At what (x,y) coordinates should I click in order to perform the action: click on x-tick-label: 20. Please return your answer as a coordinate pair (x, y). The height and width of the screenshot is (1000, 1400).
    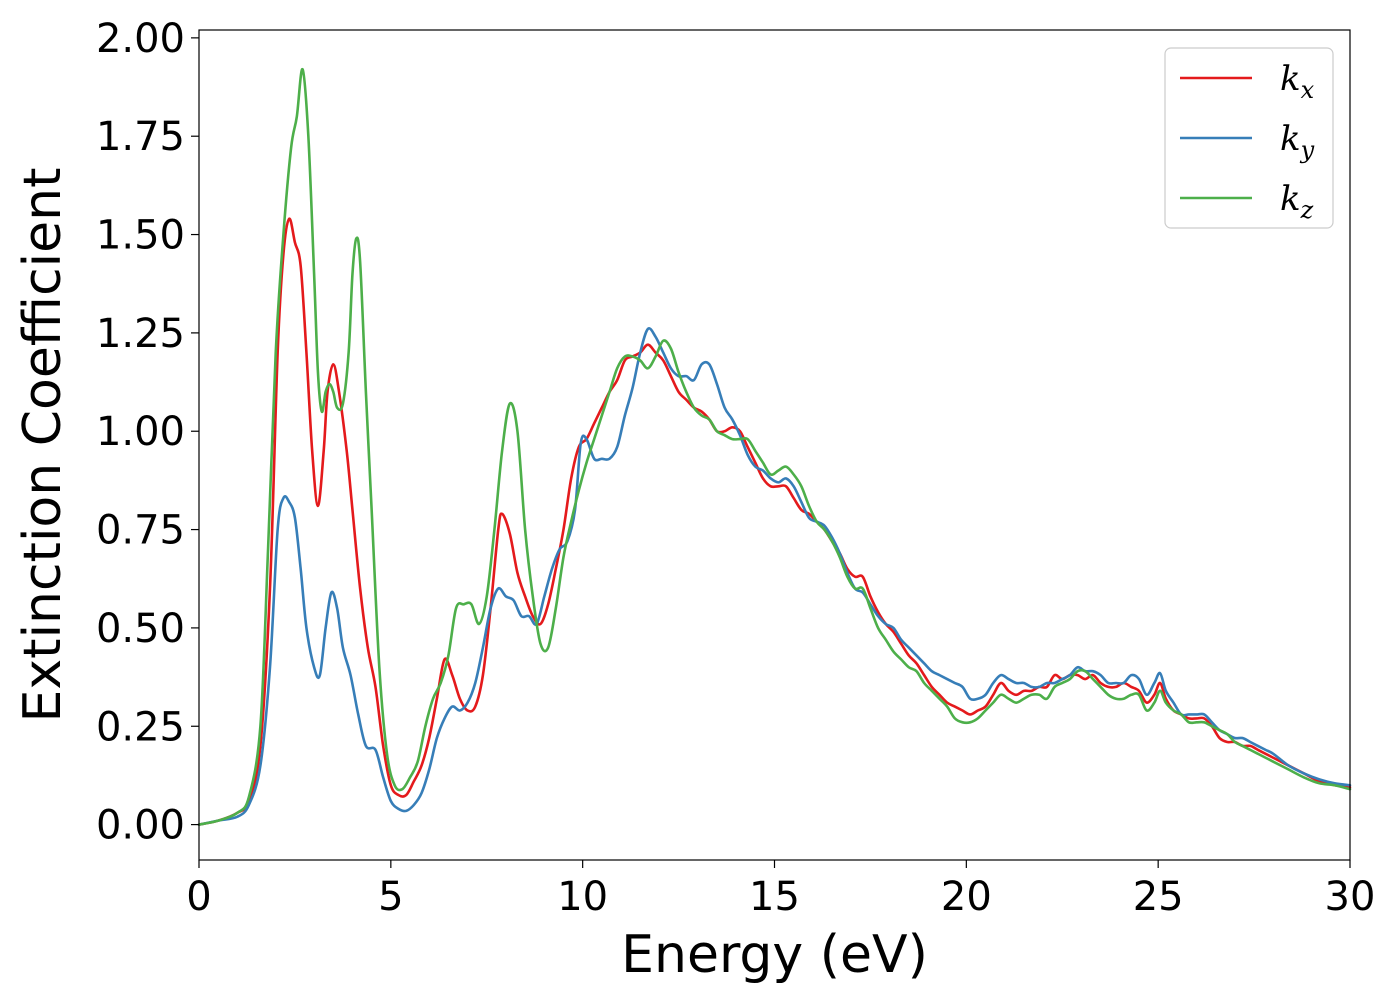
    Looking at the image, I should click on (966, 897).